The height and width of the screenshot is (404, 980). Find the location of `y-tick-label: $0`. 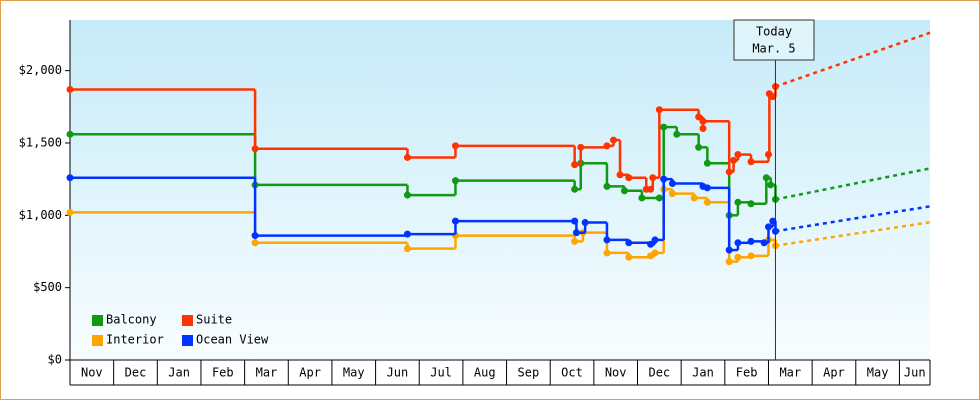

y-tick-label: $0 is located at coordinates (55, 360).